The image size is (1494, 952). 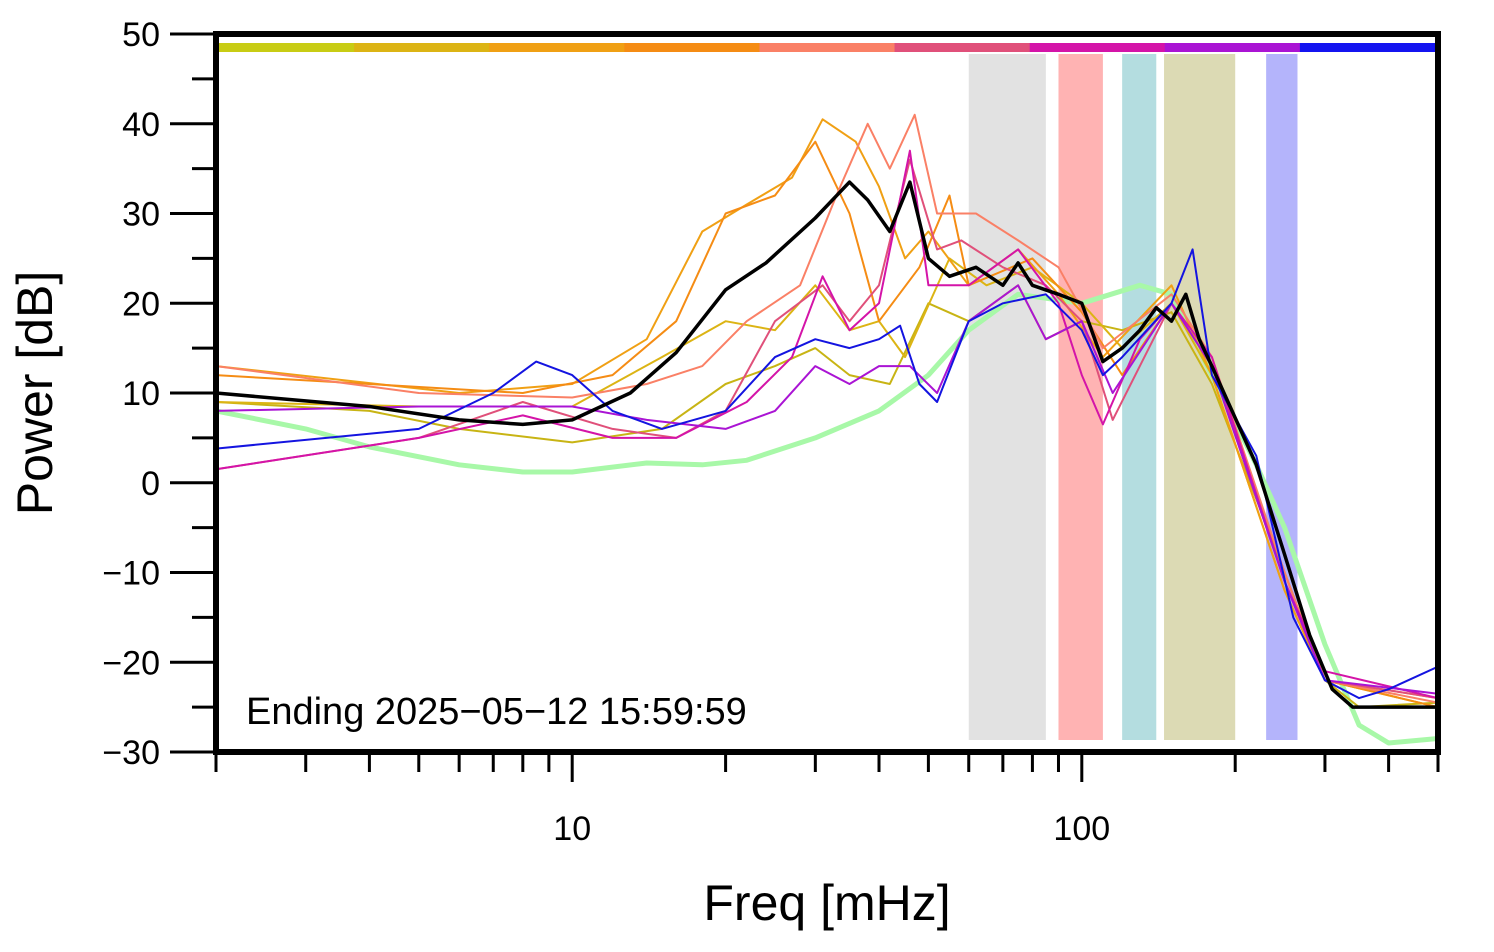 I want to click on y-tick-label: 0, so click(x=150, y=484).